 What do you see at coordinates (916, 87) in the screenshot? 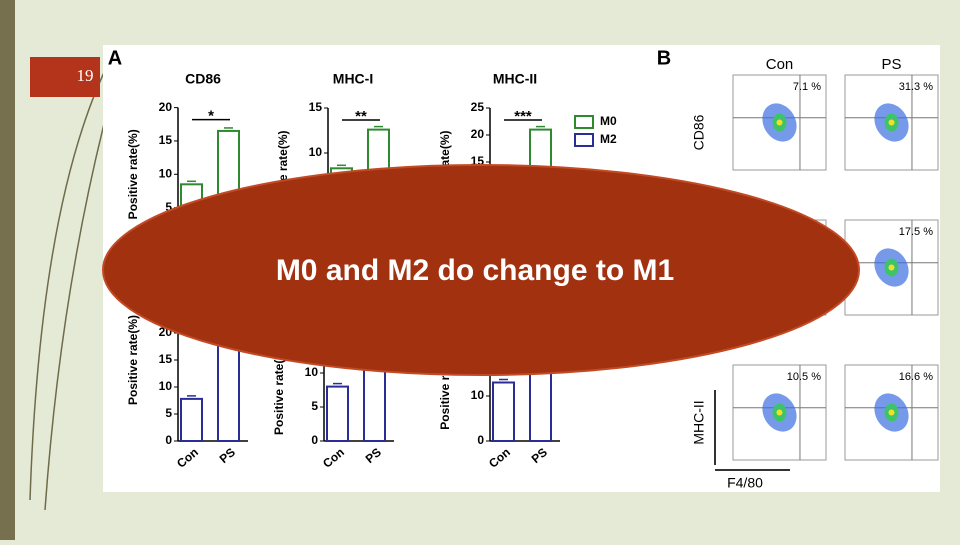
I see `gate-percent: 31.3 %` at bounding box center [916, 87].